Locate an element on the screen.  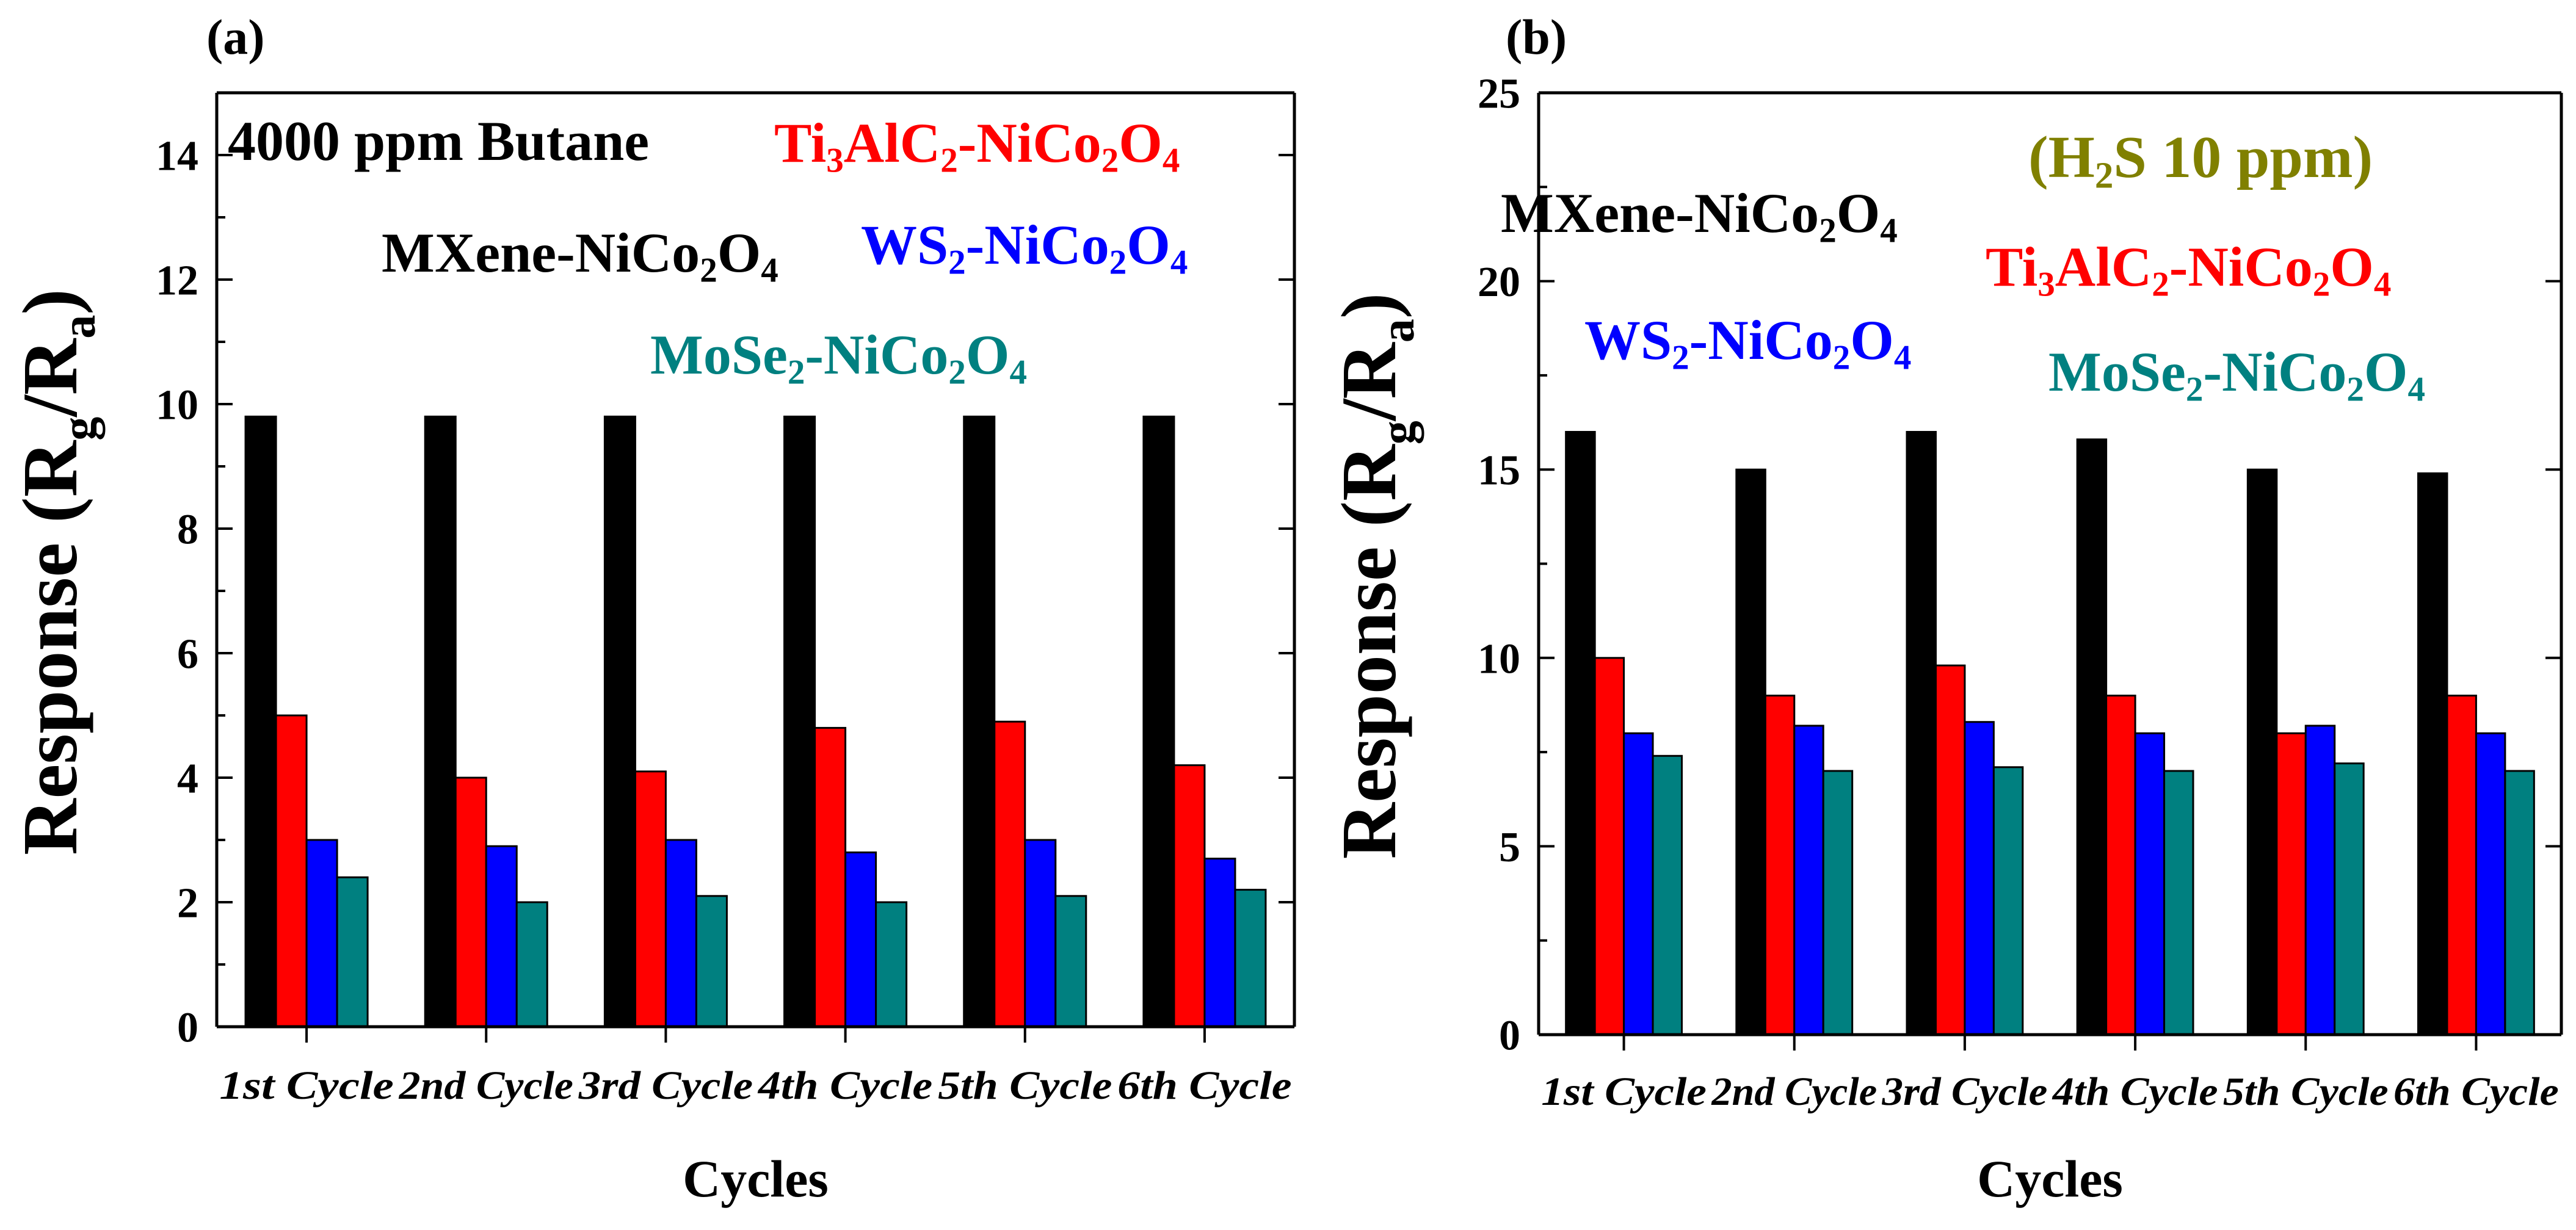
y-tick-label: 20 is located at coordinates (1499, 282).